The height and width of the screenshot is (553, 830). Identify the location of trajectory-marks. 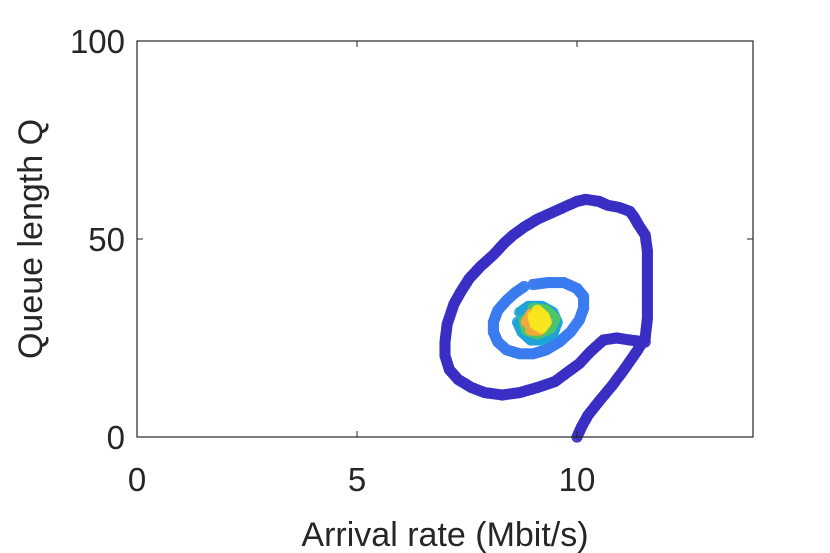
(546, 318).